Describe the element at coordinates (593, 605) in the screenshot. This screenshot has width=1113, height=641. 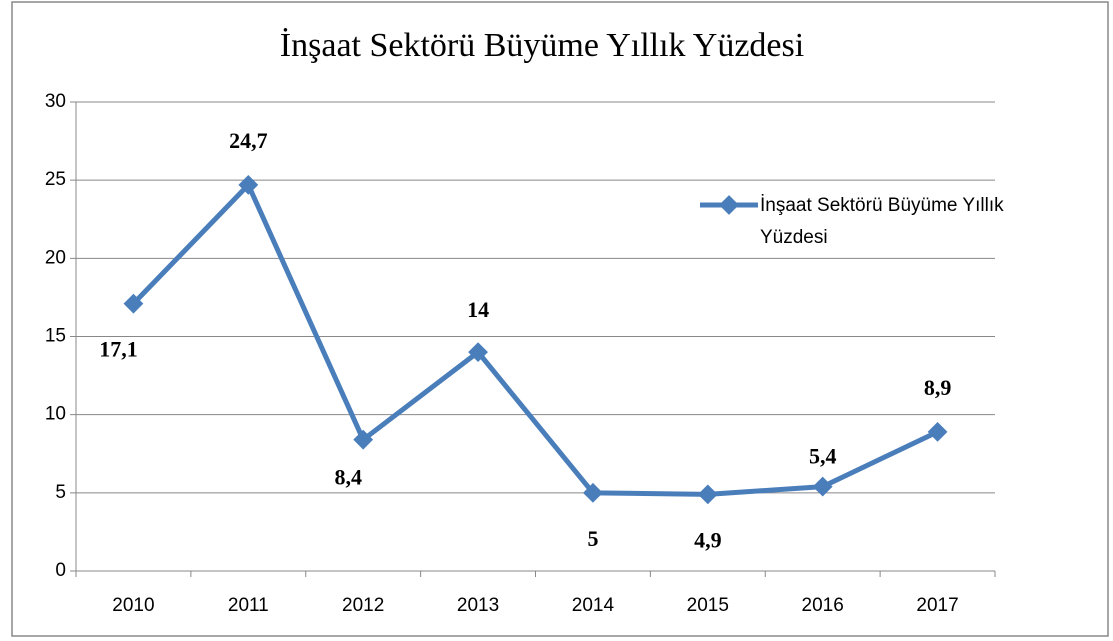
I see `x-tick-label: 2014` at that location.